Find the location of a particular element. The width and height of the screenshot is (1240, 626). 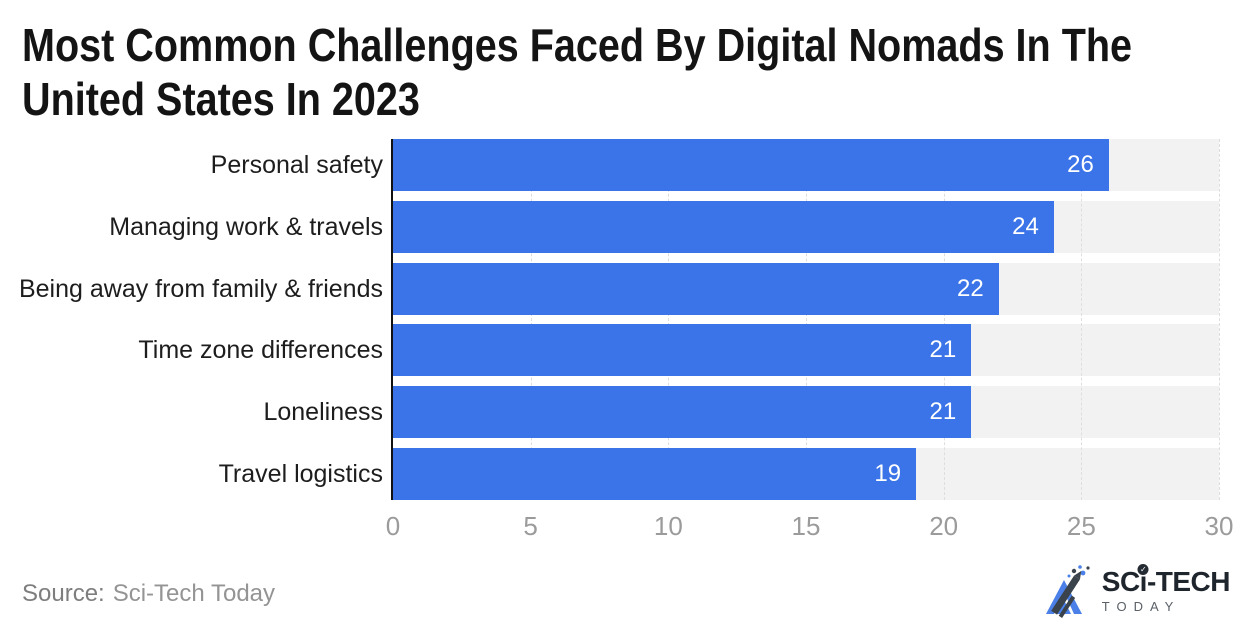

scitech-tagline: TODAY is located at coordinates (1141, 606).